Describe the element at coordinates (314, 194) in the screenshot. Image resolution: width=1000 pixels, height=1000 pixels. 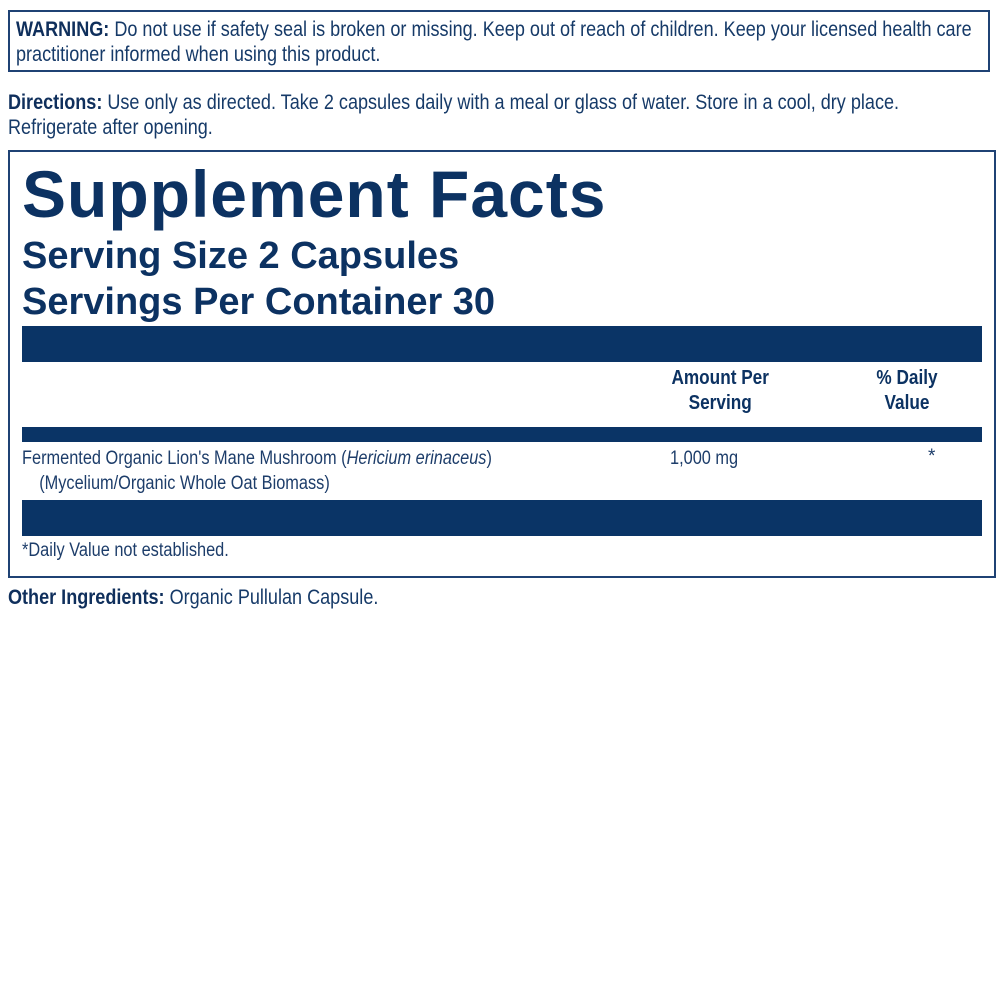
I see `facts-title: Supplement Facts` at that location.